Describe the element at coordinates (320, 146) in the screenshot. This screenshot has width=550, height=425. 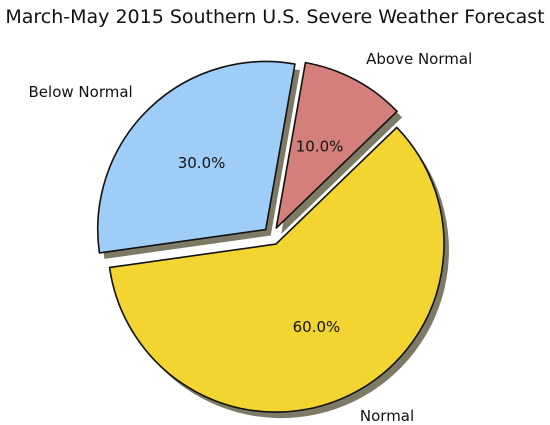
I see `slice-pct-above-normal: 10.0%` at that location.